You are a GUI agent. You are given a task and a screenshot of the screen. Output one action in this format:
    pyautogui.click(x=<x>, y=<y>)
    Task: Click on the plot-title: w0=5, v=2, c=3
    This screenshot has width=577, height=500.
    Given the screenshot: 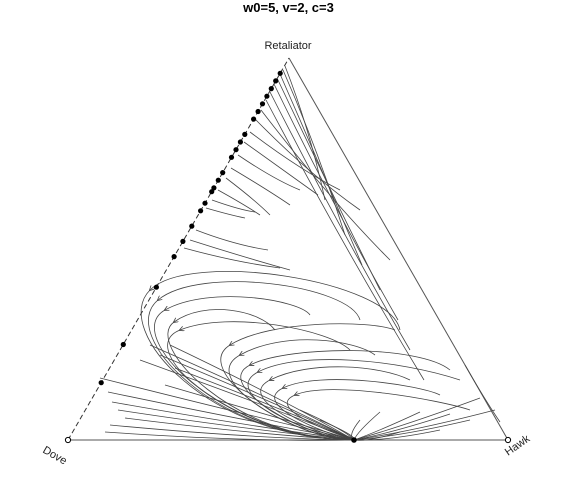 What is the action you would take?
    pyautogui.click(x=288, y=7)
    